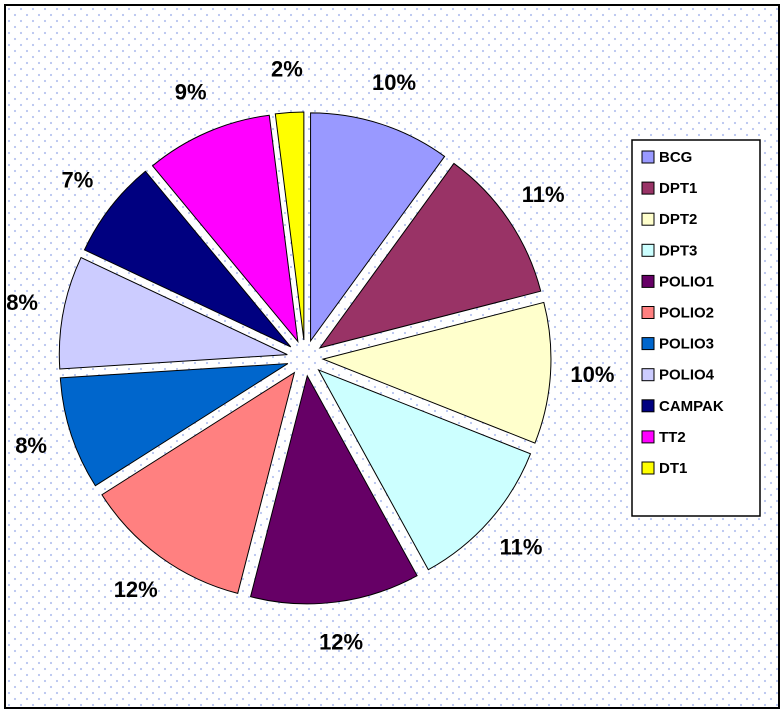  What do you see at coordinates (678, 188) in the screenshot?
I see `legend-label: DPT1` at bounding box center [678, 188].